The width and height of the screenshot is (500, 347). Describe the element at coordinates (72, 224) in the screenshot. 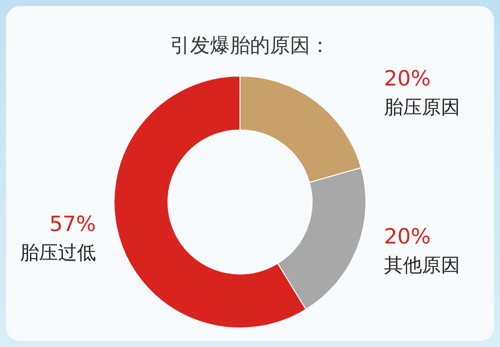

I see `data-label: 57%` at that location.